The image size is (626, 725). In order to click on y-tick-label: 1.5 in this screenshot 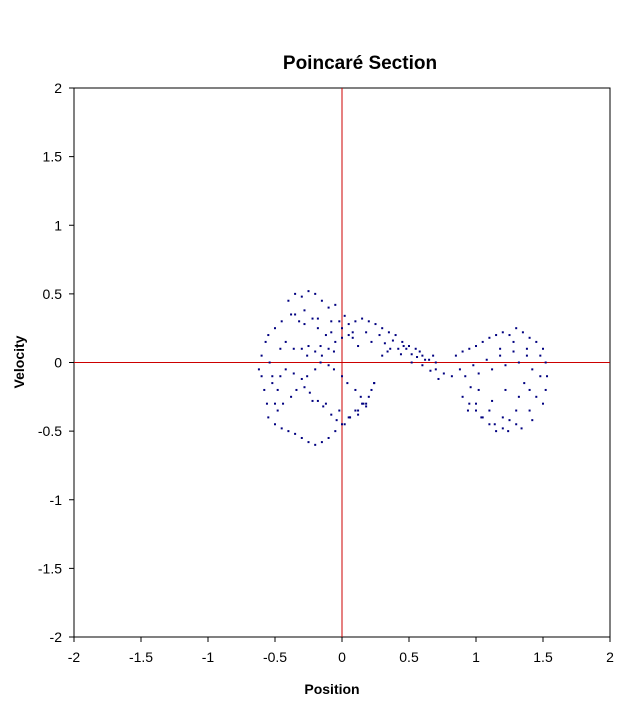, I will do `click(53, 157)`.